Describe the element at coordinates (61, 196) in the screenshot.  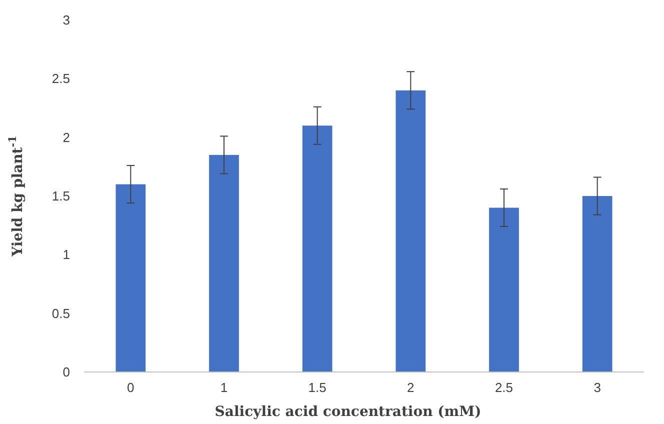
I see `y-tick-label: 1.5` at that location.